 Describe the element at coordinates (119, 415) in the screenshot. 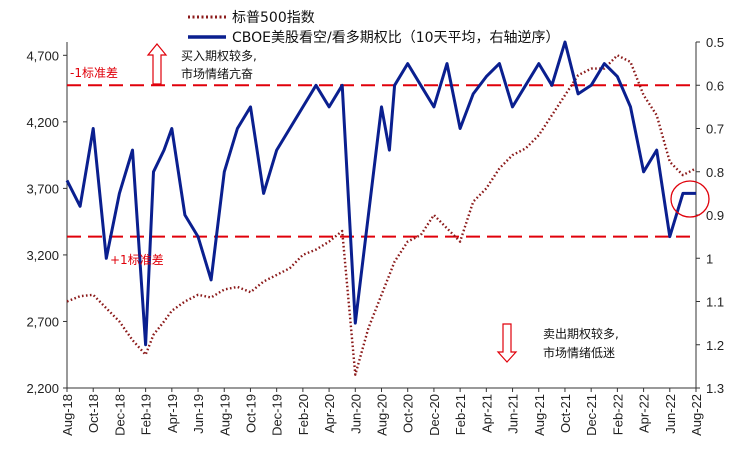

I see `x-tick-label: Dec-18` at that location.